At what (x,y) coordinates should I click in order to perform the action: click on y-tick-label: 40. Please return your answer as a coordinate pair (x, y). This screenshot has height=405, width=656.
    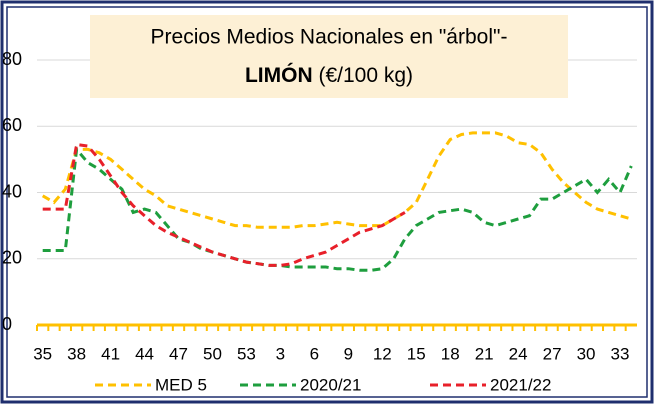
    Looking at the image, I should click on (12, 191).